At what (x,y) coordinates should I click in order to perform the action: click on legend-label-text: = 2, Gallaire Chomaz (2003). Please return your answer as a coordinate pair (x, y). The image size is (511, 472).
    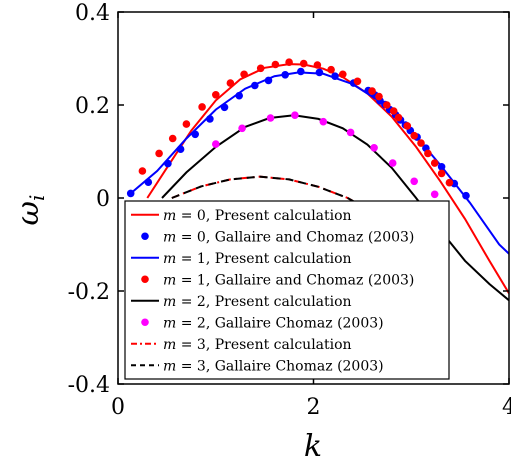
    Looking at the image, I should click on (279, 323).